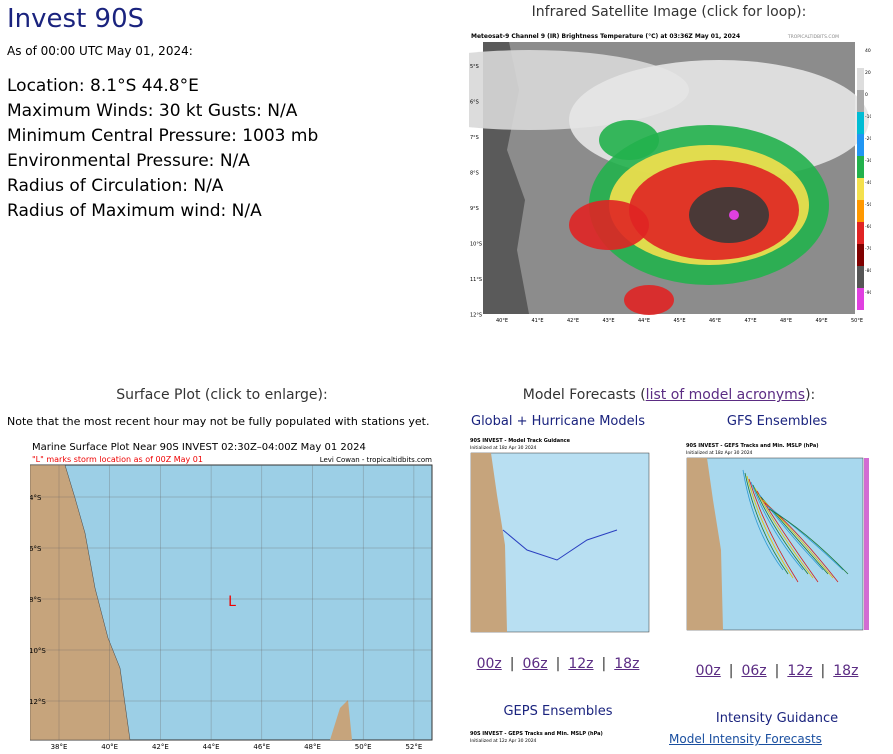 The image size is (893, 754). Describe the element at coordinates (232, 602) in the screenshot. I see `storm-marker: L` at that location.